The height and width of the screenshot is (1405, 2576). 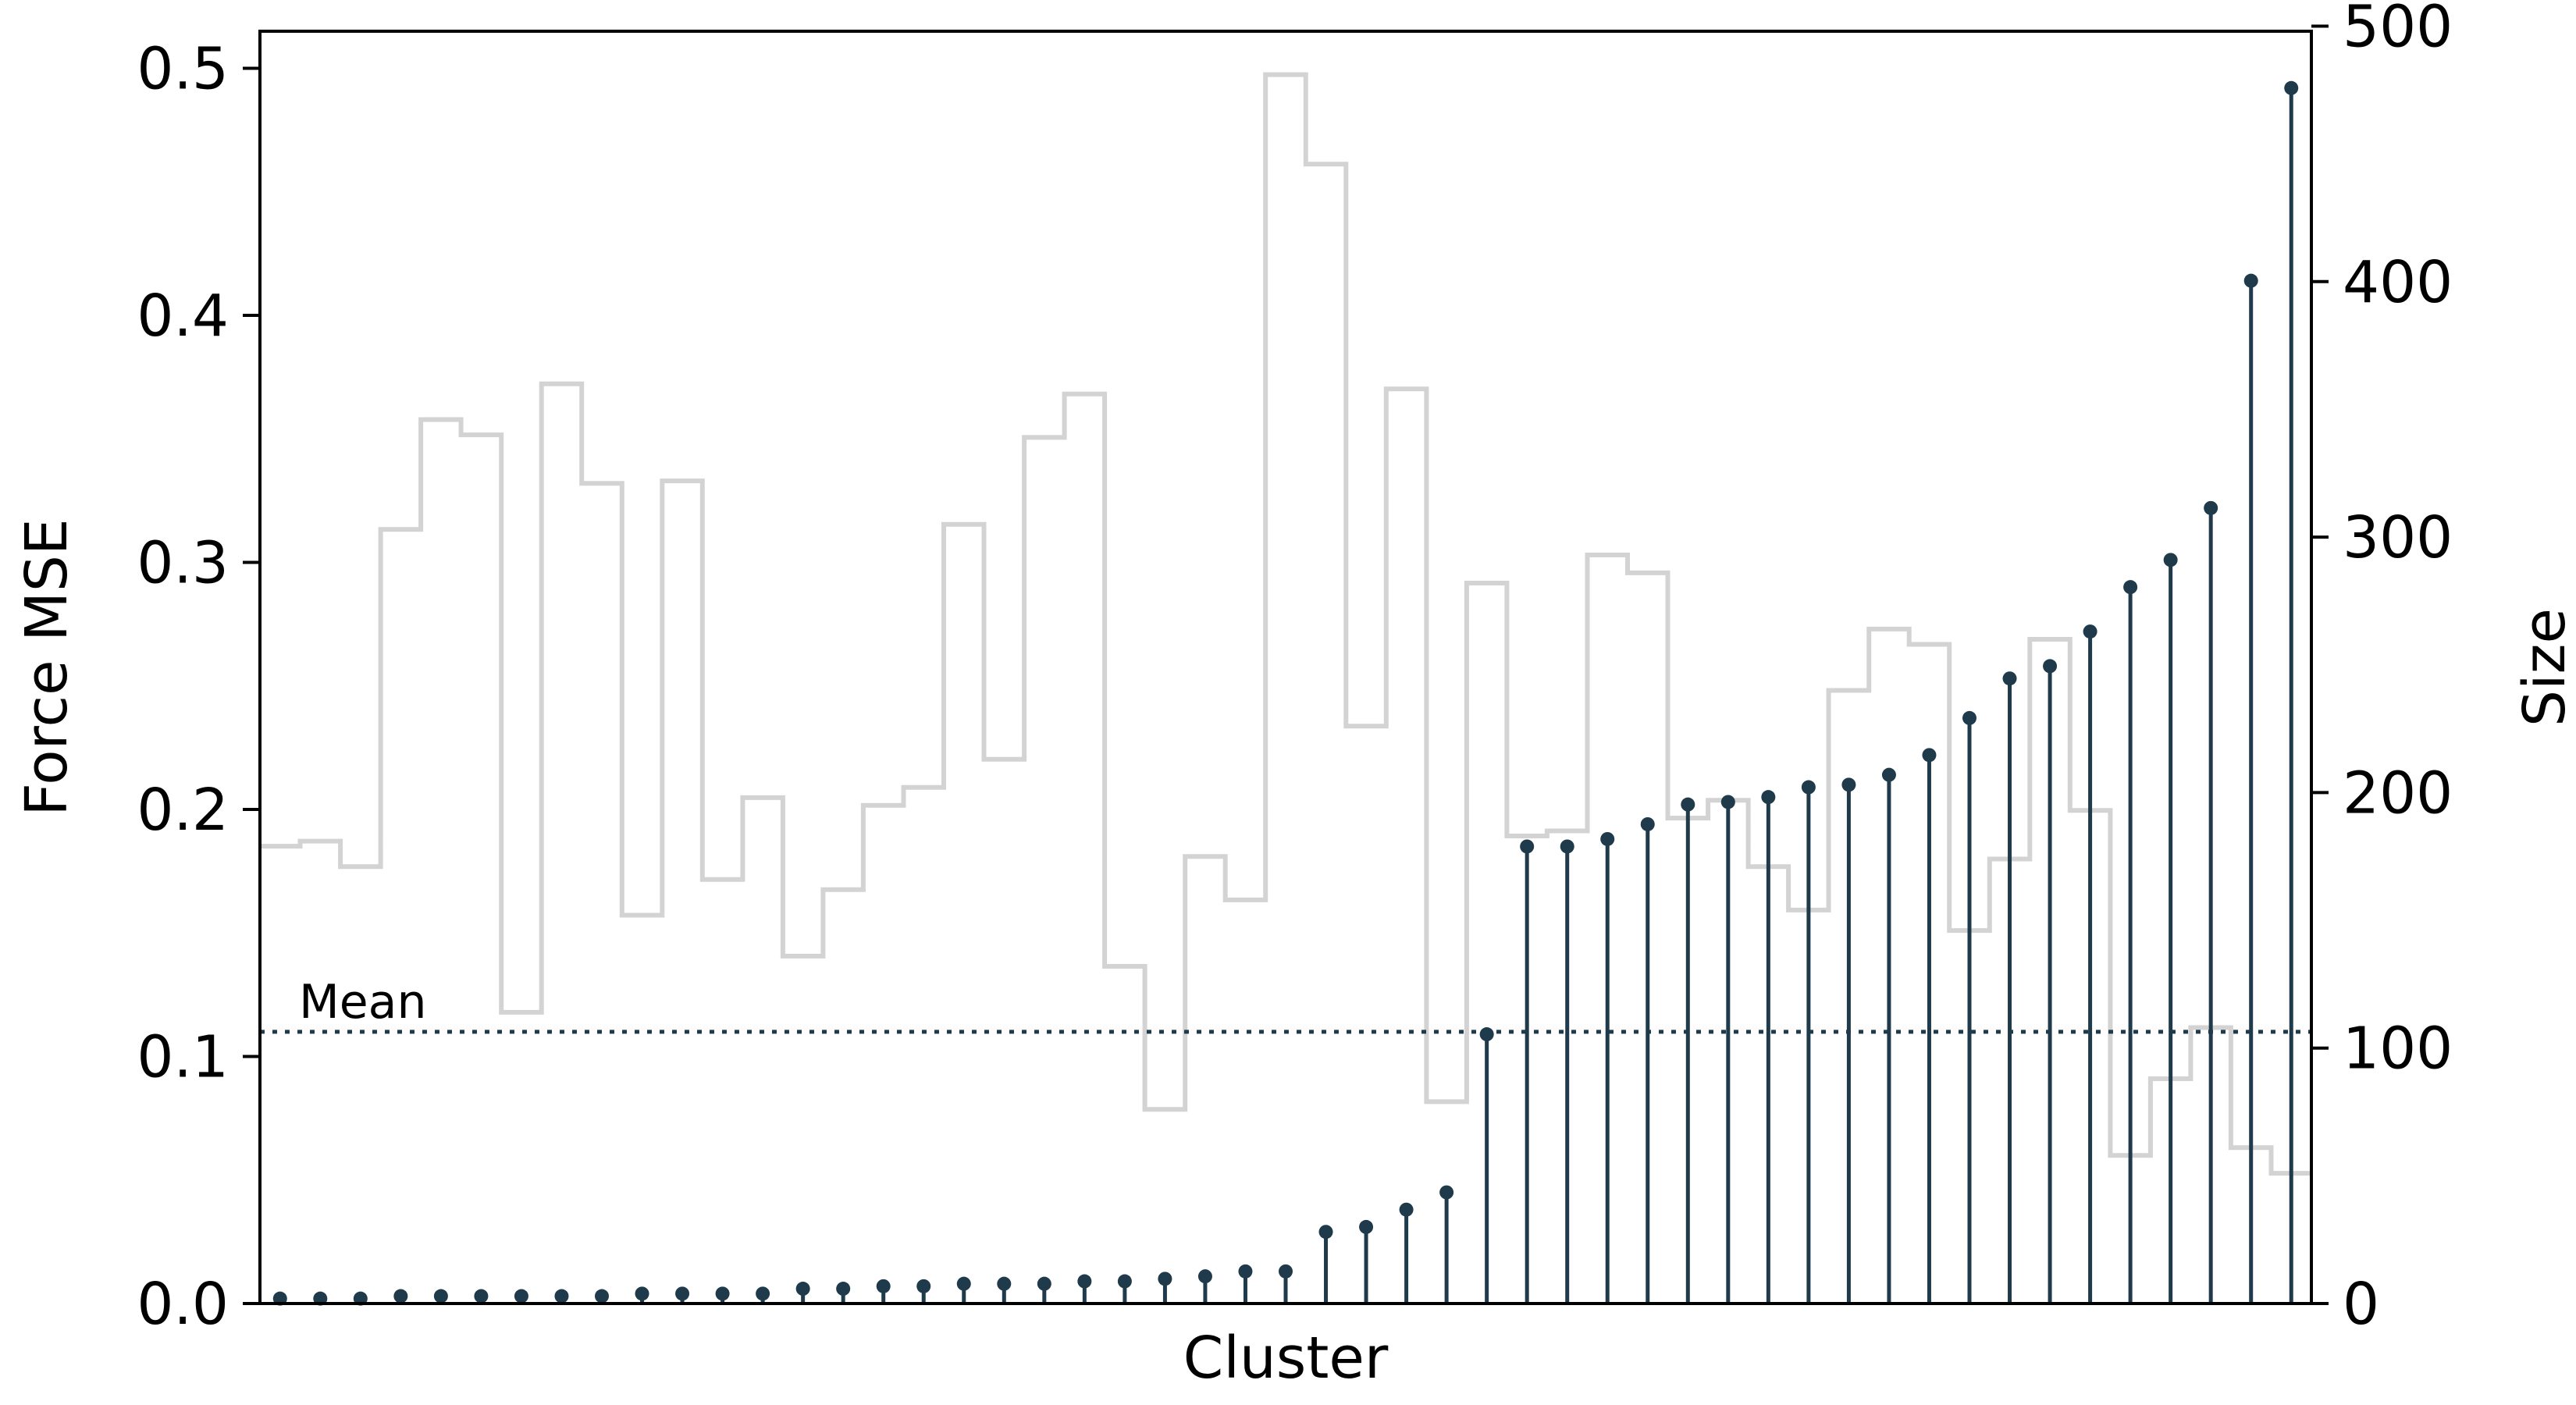 I want to click on y-tick-label: 0.2, so click(x=183, y=811).